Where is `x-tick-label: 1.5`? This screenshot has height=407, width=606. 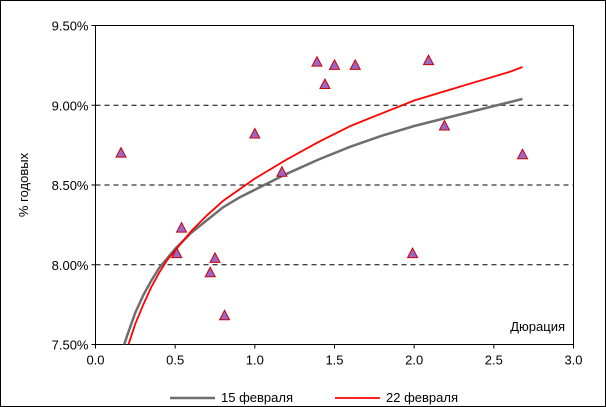 x-tick-label: 1.5 is located at coordinates (334, 360).